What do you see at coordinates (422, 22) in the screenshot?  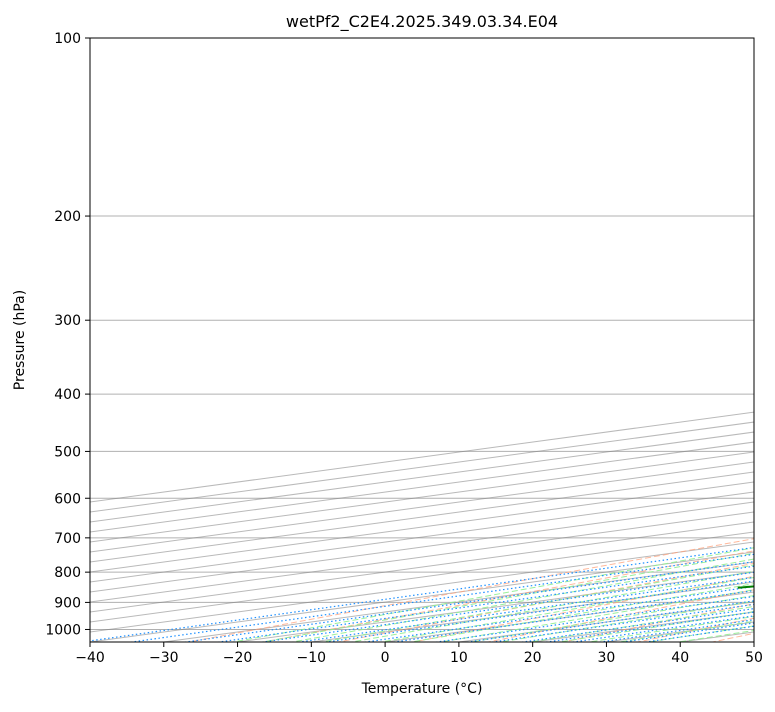 I see `chart-title: wetPf2_C2E4.2025.349.03.34.E04` at bounding box center [422, 22].